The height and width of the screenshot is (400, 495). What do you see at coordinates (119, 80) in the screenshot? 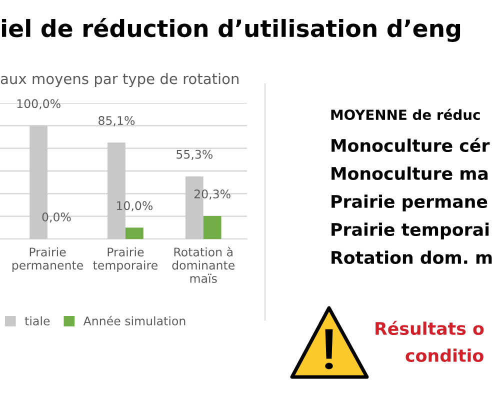
I see `chart-title: aux moyens par type de rotation` at bounding box center [119, 80].